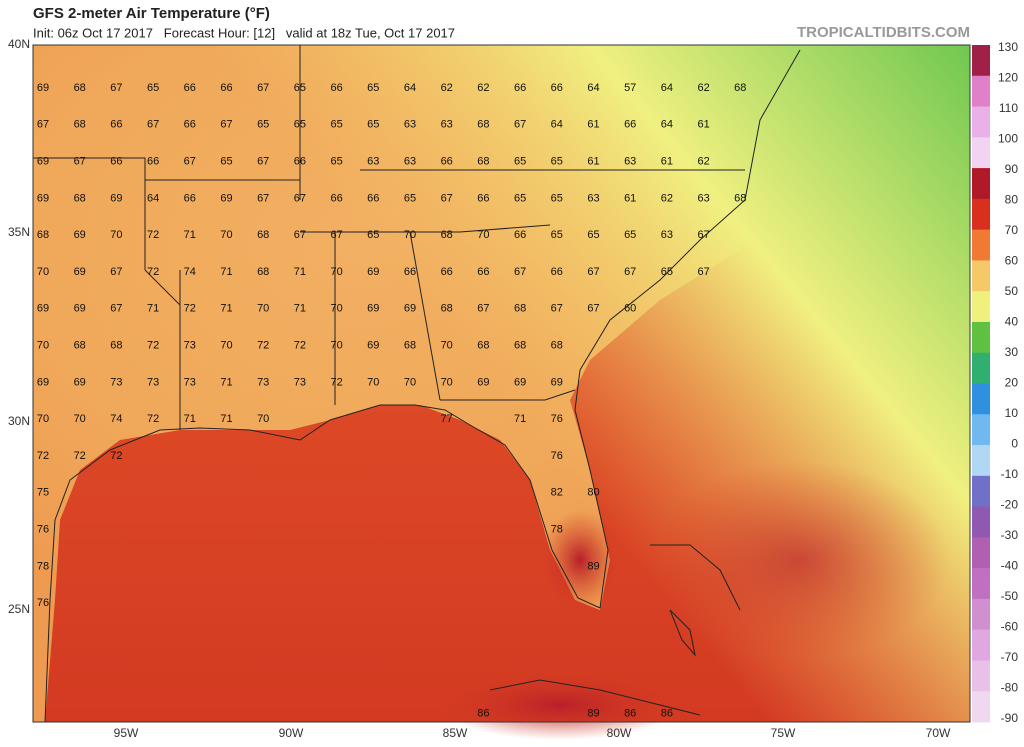 The height and width of the screenshot is (747, 1024). Describe the element at coordinates (1010, 535) in the screenshot. I see `colorbar-label: -30` at that location.